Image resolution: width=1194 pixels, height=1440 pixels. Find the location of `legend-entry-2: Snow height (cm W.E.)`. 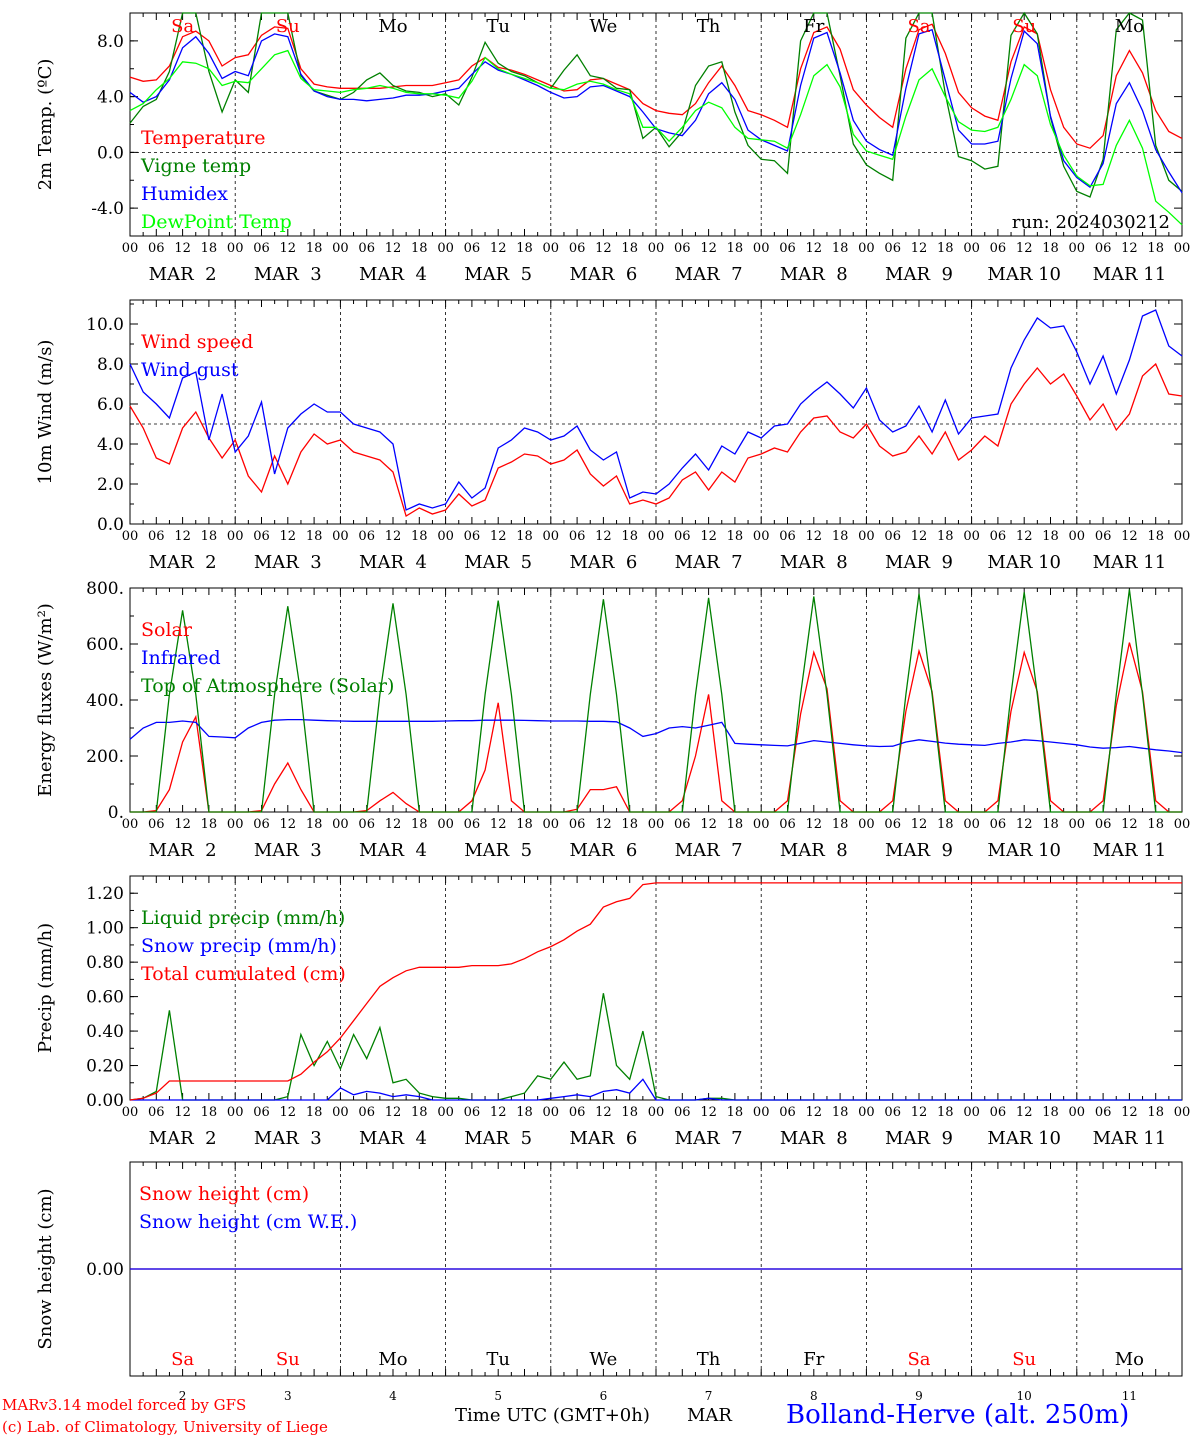

legend-entry-2: Snow height (cm W.E.) is located at coordinates (248, 1222).